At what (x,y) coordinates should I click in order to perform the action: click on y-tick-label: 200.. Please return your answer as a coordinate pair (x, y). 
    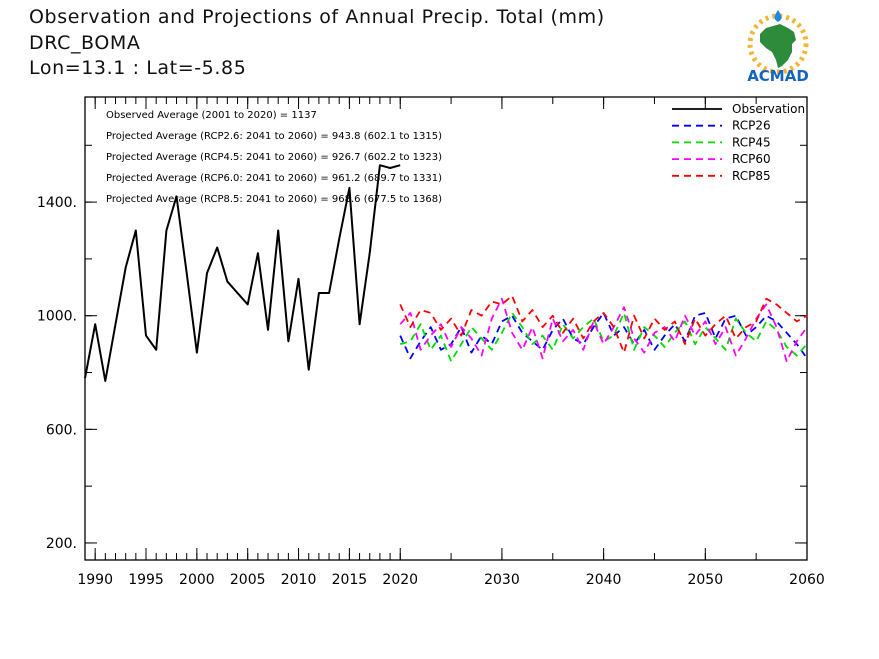
    Looking at the image, I should click on (61, 544).